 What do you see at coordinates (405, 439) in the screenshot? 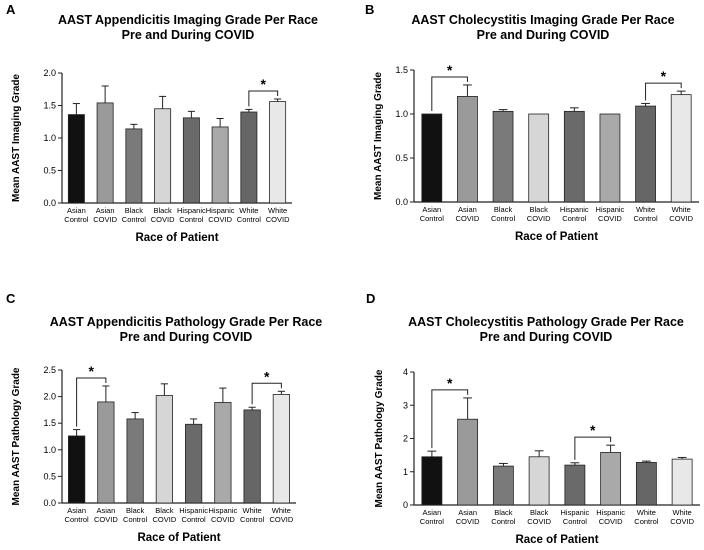
I see `y-tick-label: 2` at bounding box center [405, 439].